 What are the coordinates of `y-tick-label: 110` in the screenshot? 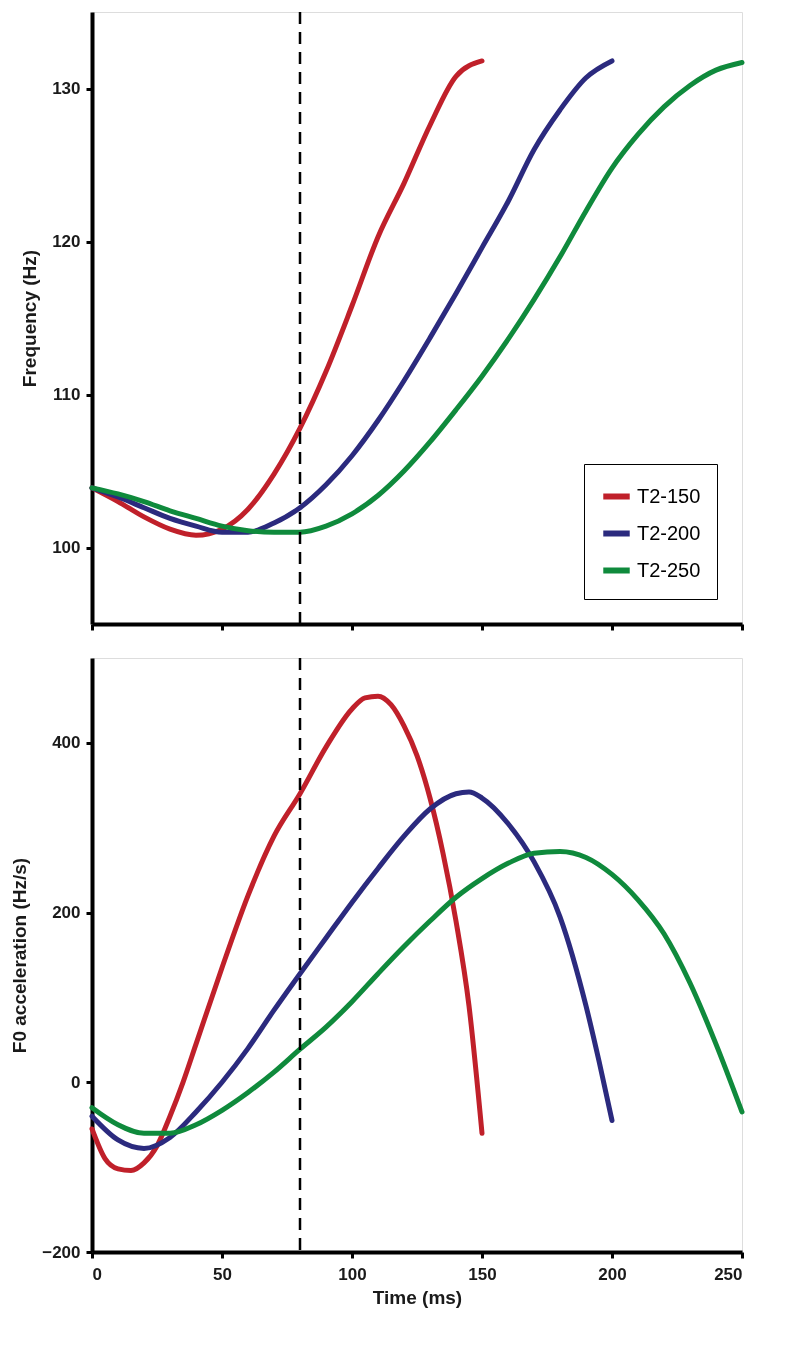 It's located at (67, 394).